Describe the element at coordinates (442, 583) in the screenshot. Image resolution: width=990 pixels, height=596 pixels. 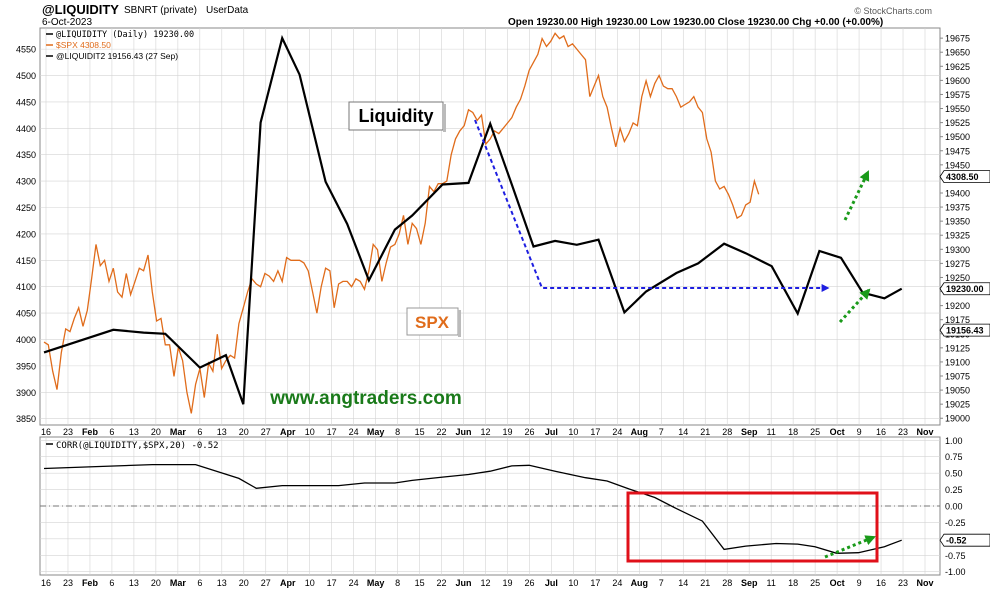
I see `x-tick-label-corr: 22` at that location.